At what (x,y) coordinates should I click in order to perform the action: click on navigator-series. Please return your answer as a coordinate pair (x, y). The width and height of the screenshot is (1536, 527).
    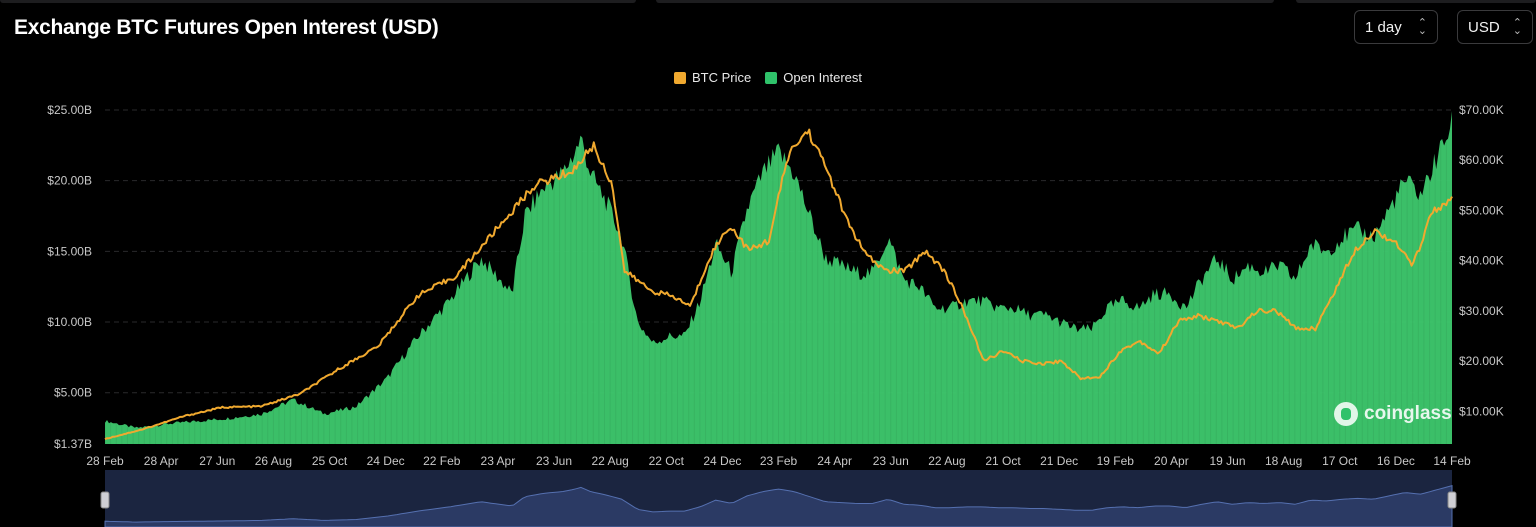
    Looking at the image, I should click on (778, 506).